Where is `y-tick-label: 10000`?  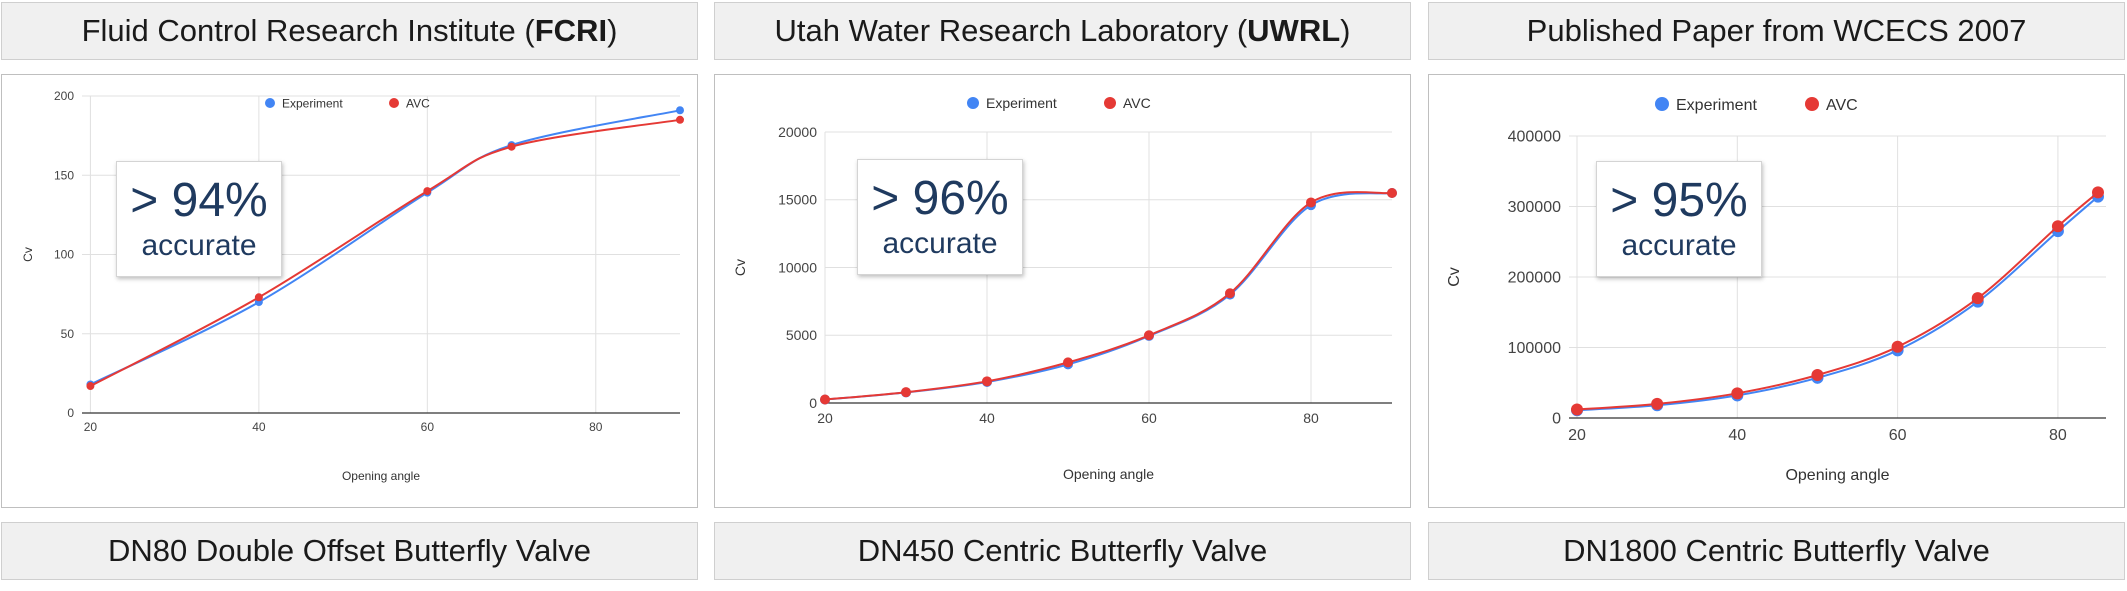 y-tick-label: 10000 is located at coordinates (797, 267).